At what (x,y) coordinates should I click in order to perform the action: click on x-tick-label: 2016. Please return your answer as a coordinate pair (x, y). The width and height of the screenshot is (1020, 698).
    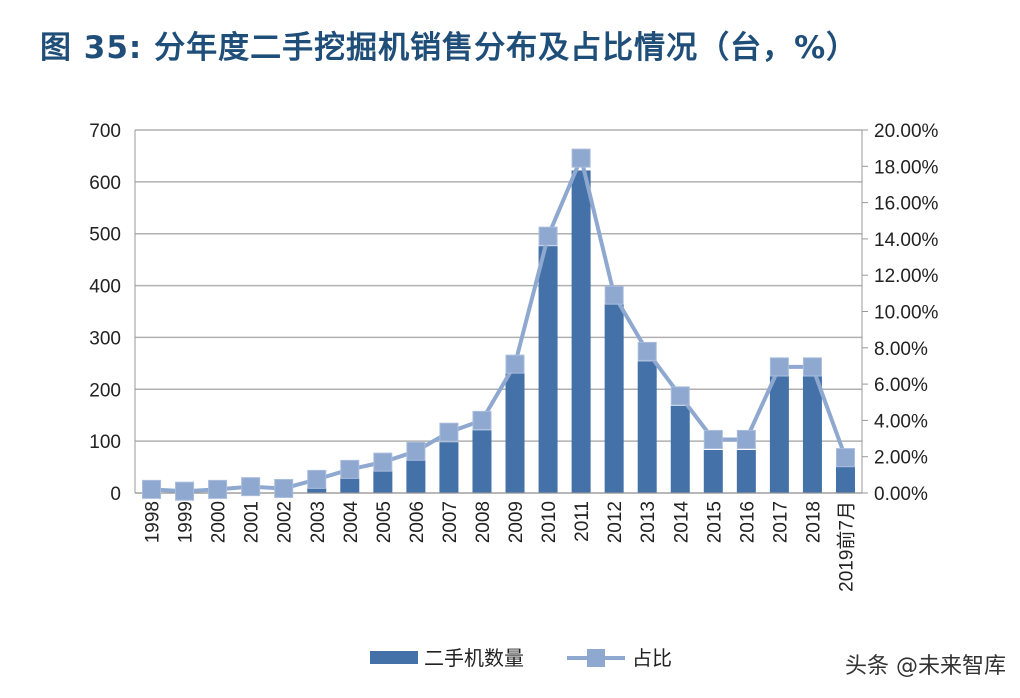
    Looking at the image, I should click on (747, 522).